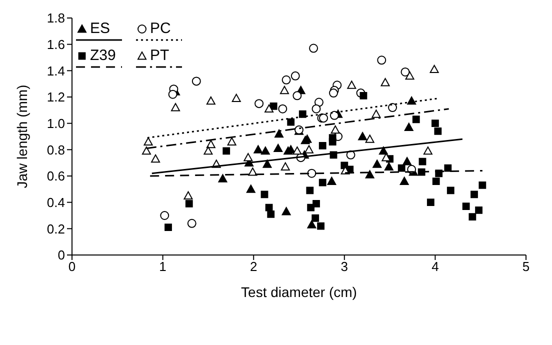 This screenshot has width=552, height=345. What do you see at coordinates (299, 292) in the screenshot?
I see `x-axis-title: Test diameter (cm)` at bounding box center [299, 292].